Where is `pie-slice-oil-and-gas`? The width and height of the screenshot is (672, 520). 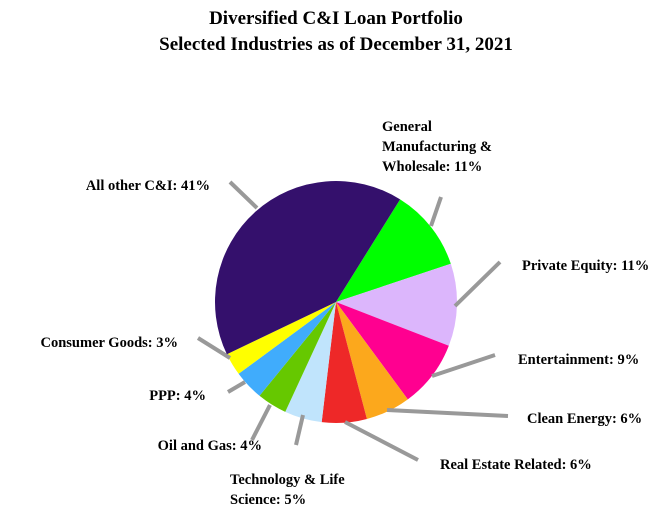
pie-slice-oil-and-gas is located at coordinates (297, 357).